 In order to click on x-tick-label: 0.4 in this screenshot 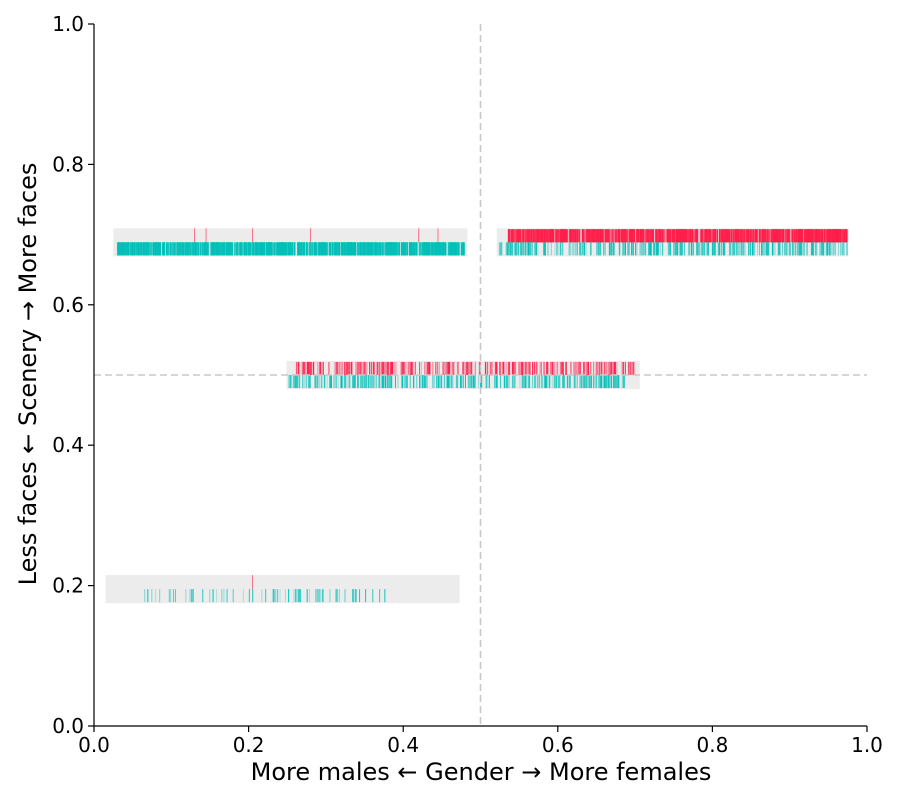, I will do `click(403, 745)`.